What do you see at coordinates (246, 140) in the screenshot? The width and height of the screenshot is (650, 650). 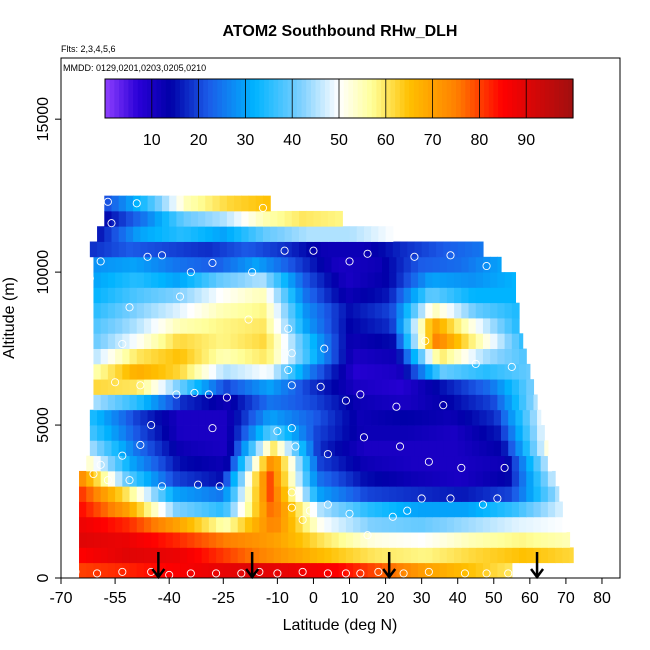 I see `colorbar-tick-label: 30` at bounding box center [246, 140].